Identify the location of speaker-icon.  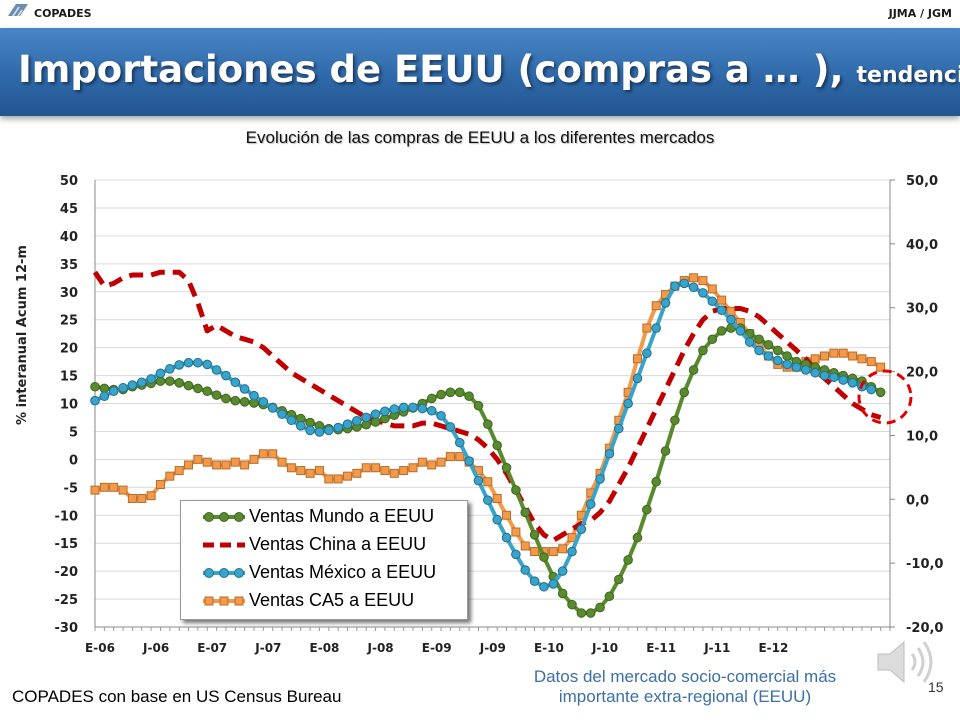
(905, 662).